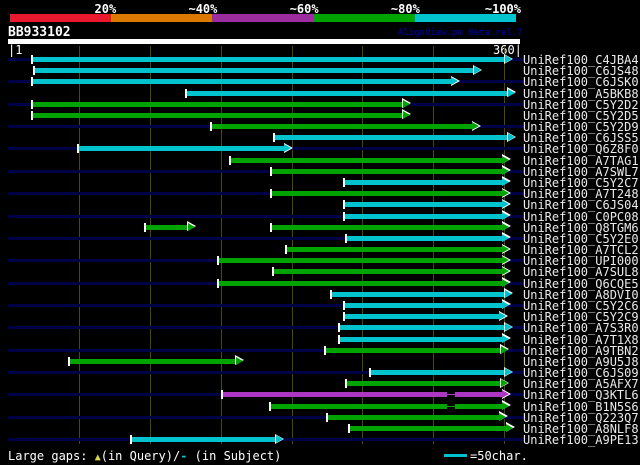 The width and height of the screenshot is (640, 465). I want to click on hit-label: UniRef100_C5Y2D5, so click(581, 115).